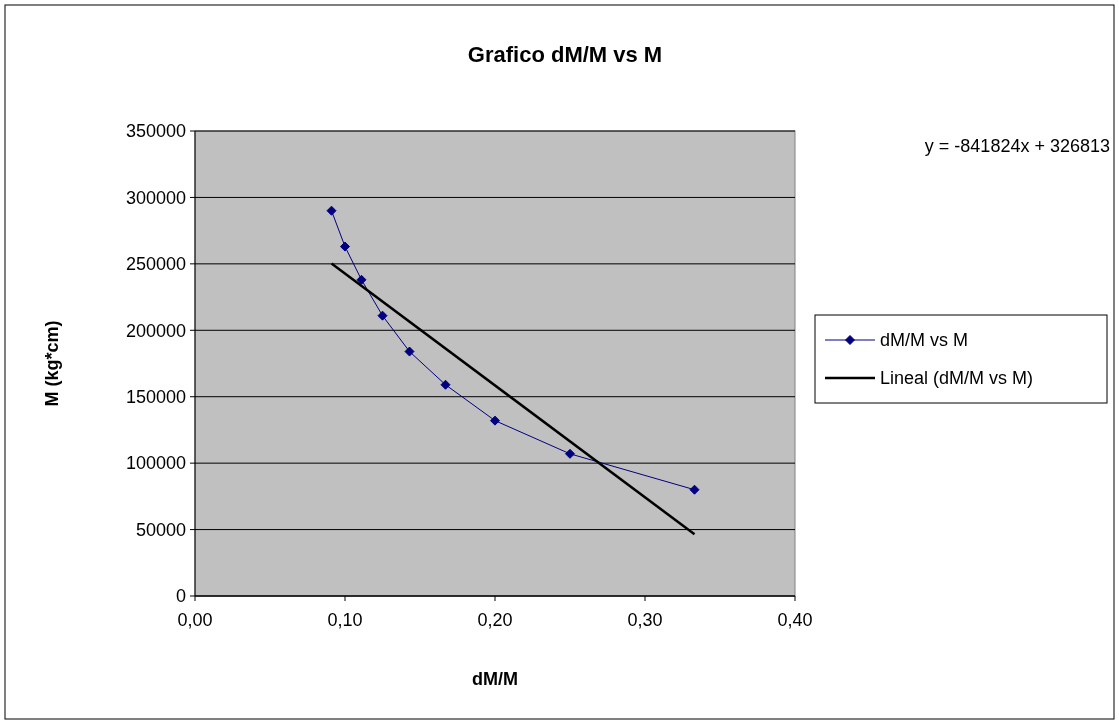 This screenshot has width=1119, height=724. I want to click on x-axis-title: dM/M, so click(495, 679).